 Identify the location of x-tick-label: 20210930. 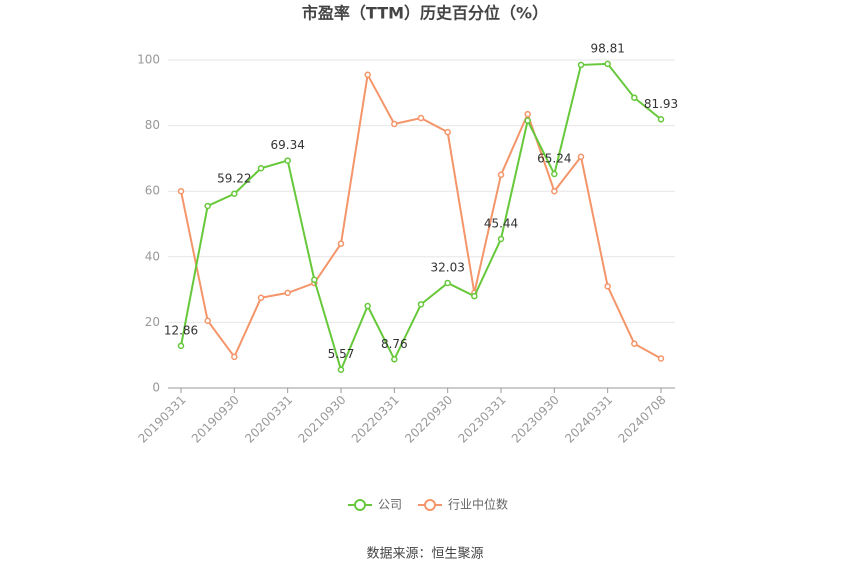
(322, 419).